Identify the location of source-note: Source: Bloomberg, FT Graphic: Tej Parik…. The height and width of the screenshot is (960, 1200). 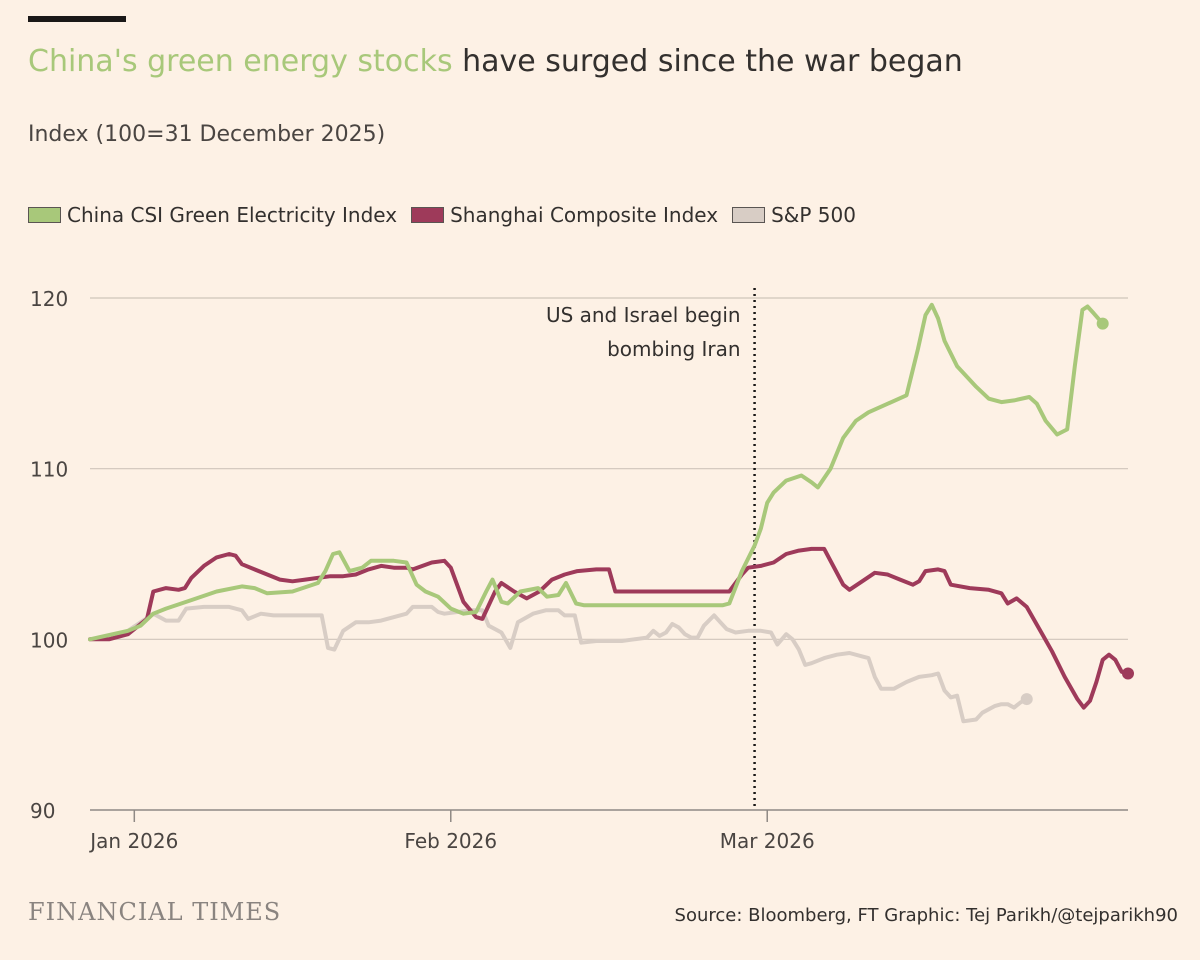
(926, 915).